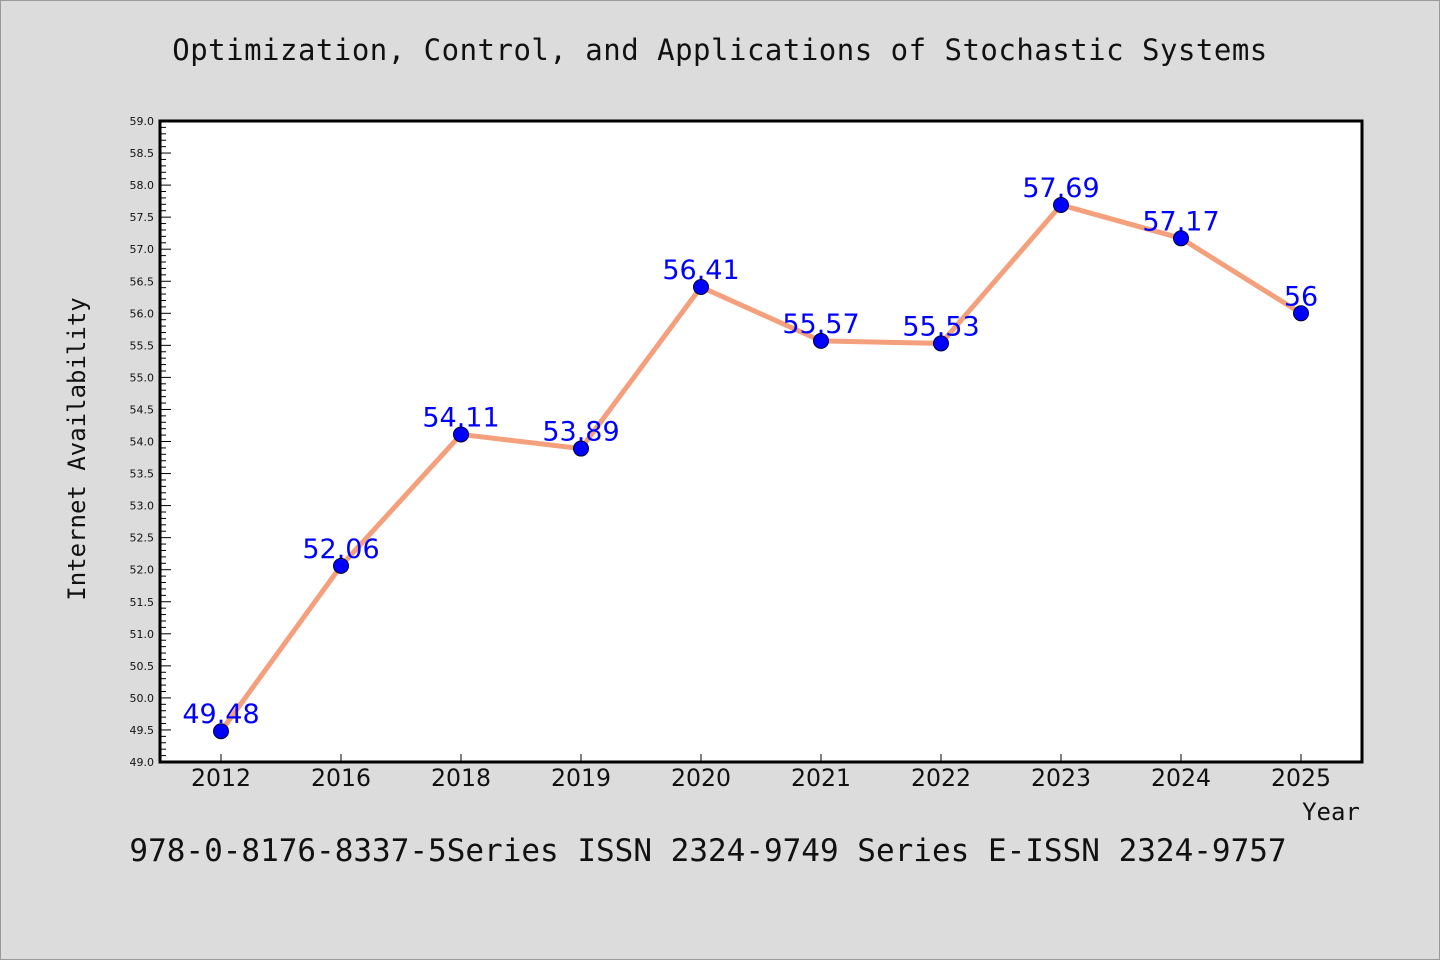 This screenshot has width=1440, height=960. I want to click on y-tick-label: 51.5, so click(142, 602).